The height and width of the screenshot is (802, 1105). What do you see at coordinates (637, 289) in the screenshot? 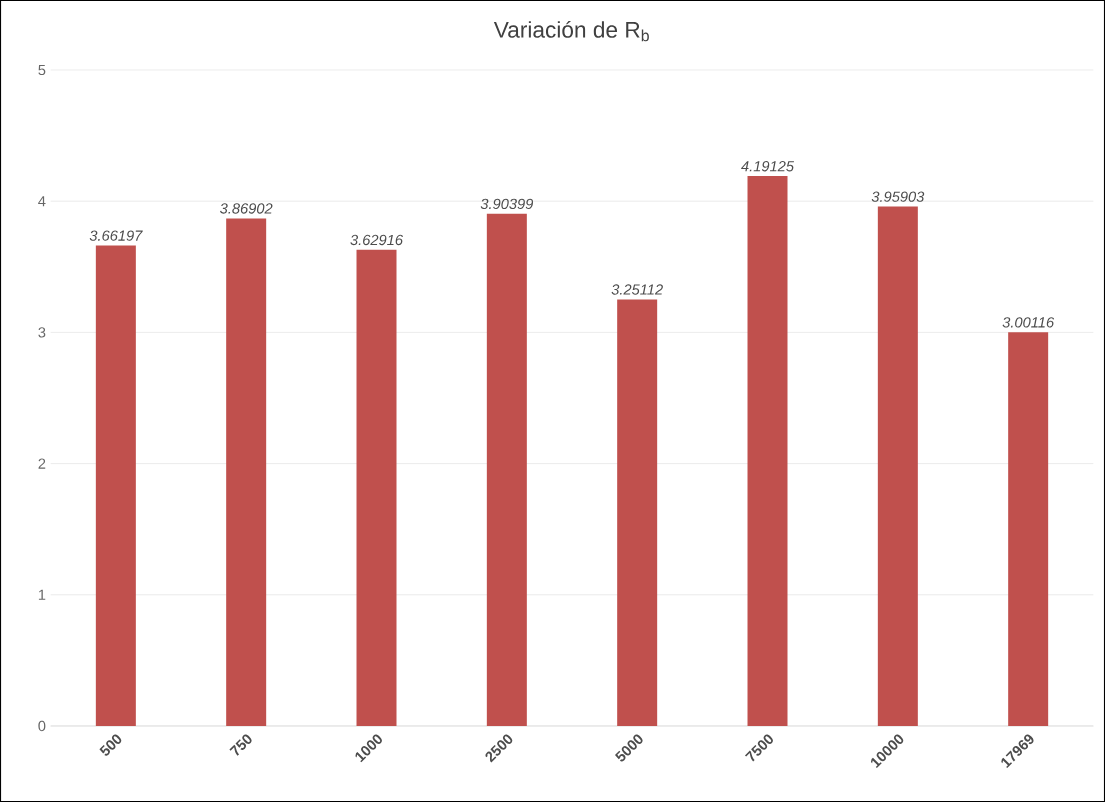
I see `data-label: 3.25112` at bounding box center [637, 289].